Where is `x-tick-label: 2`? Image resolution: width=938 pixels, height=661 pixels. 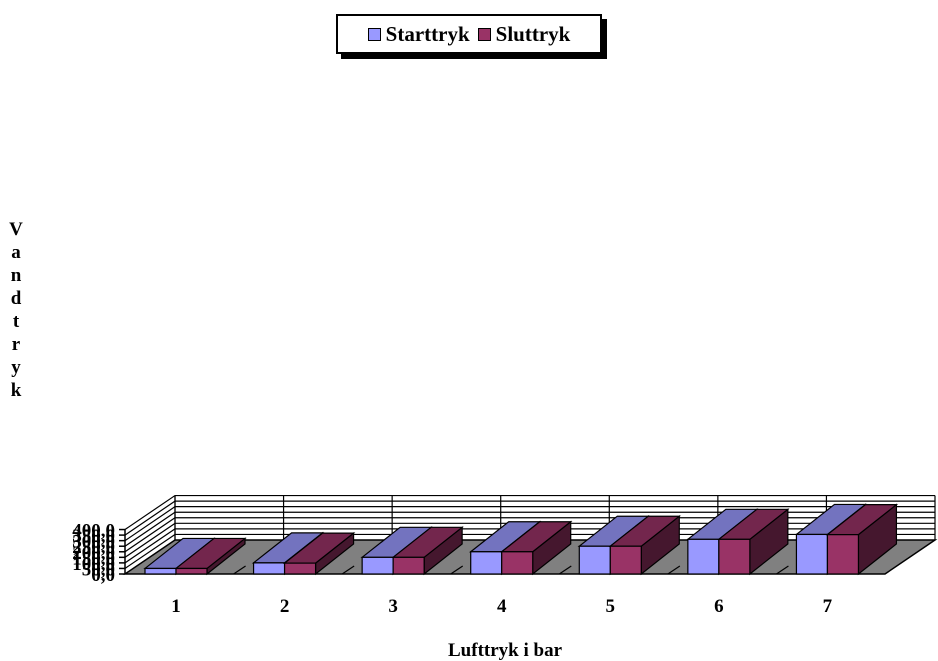
x-tick-label: 2 is located at coordinates (285, 606).